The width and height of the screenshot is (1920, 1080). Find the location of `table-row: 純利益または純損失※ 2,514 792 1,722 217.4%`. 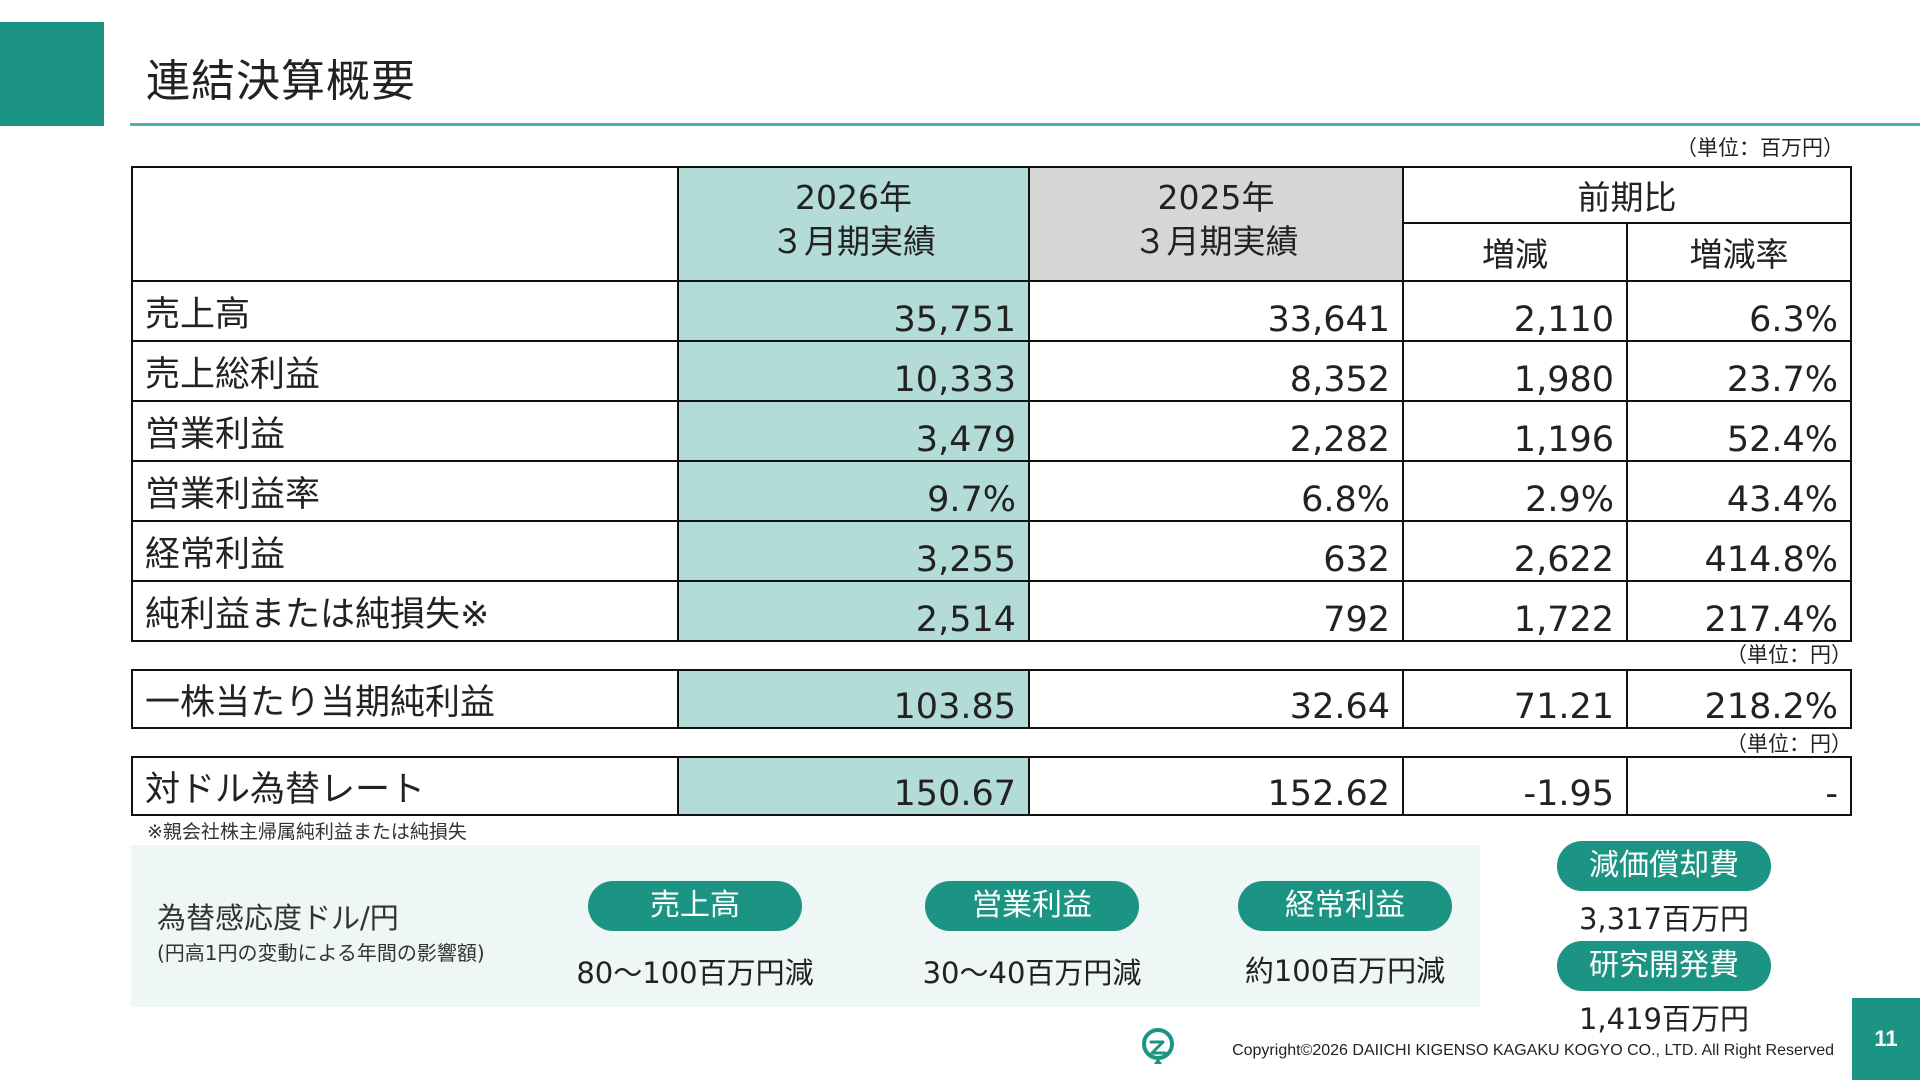

table-row: 純利益または純損失※ 2,514 792 1,722 217.4% is located at coordinates (991, 611).